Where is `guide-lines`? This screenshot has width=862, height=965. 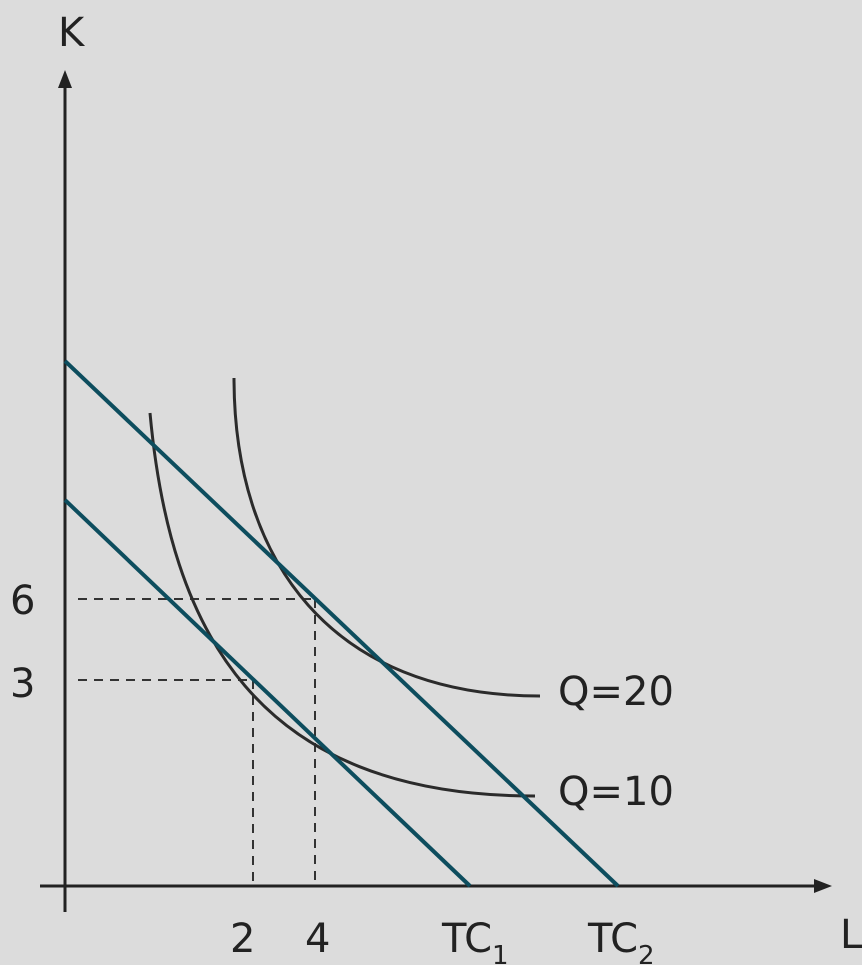 guide-lines is located at coordinates (197, 742).